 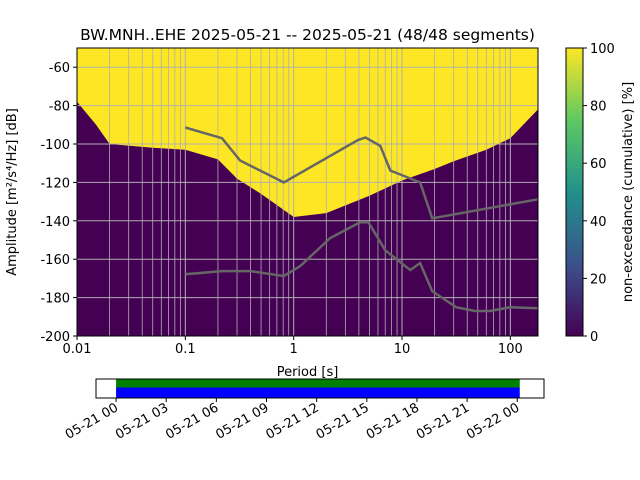 I want to click on y-tick-label: -60, so click(x=59, y=68).